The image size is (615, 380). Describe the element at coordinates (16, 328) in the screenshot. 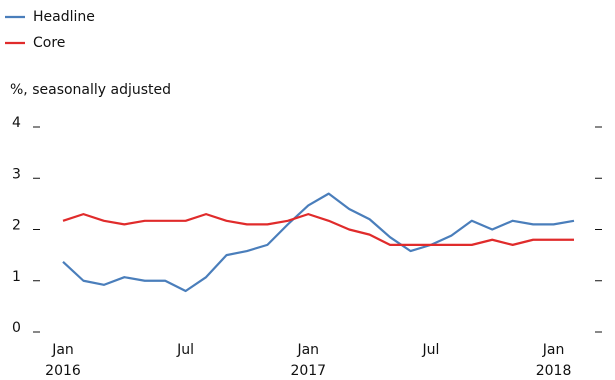

I see `y-tick-label: 0` at that location.